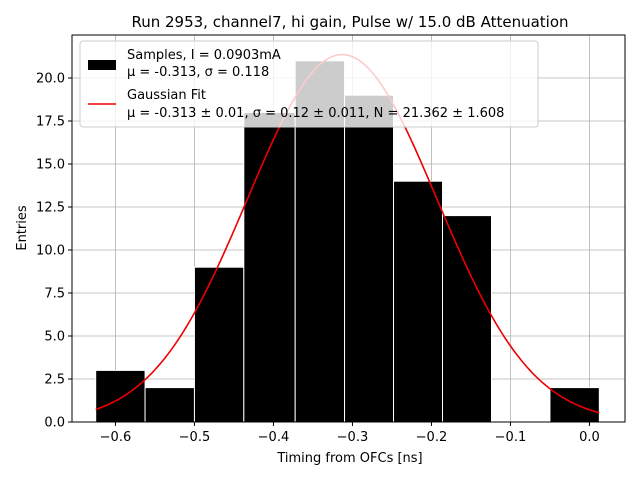 The image size is (640, 480). What do you see at coordinates (50, 251) in the screenshot?
I see `y-tick-label: 10.0` at bounding box center [50, 251].